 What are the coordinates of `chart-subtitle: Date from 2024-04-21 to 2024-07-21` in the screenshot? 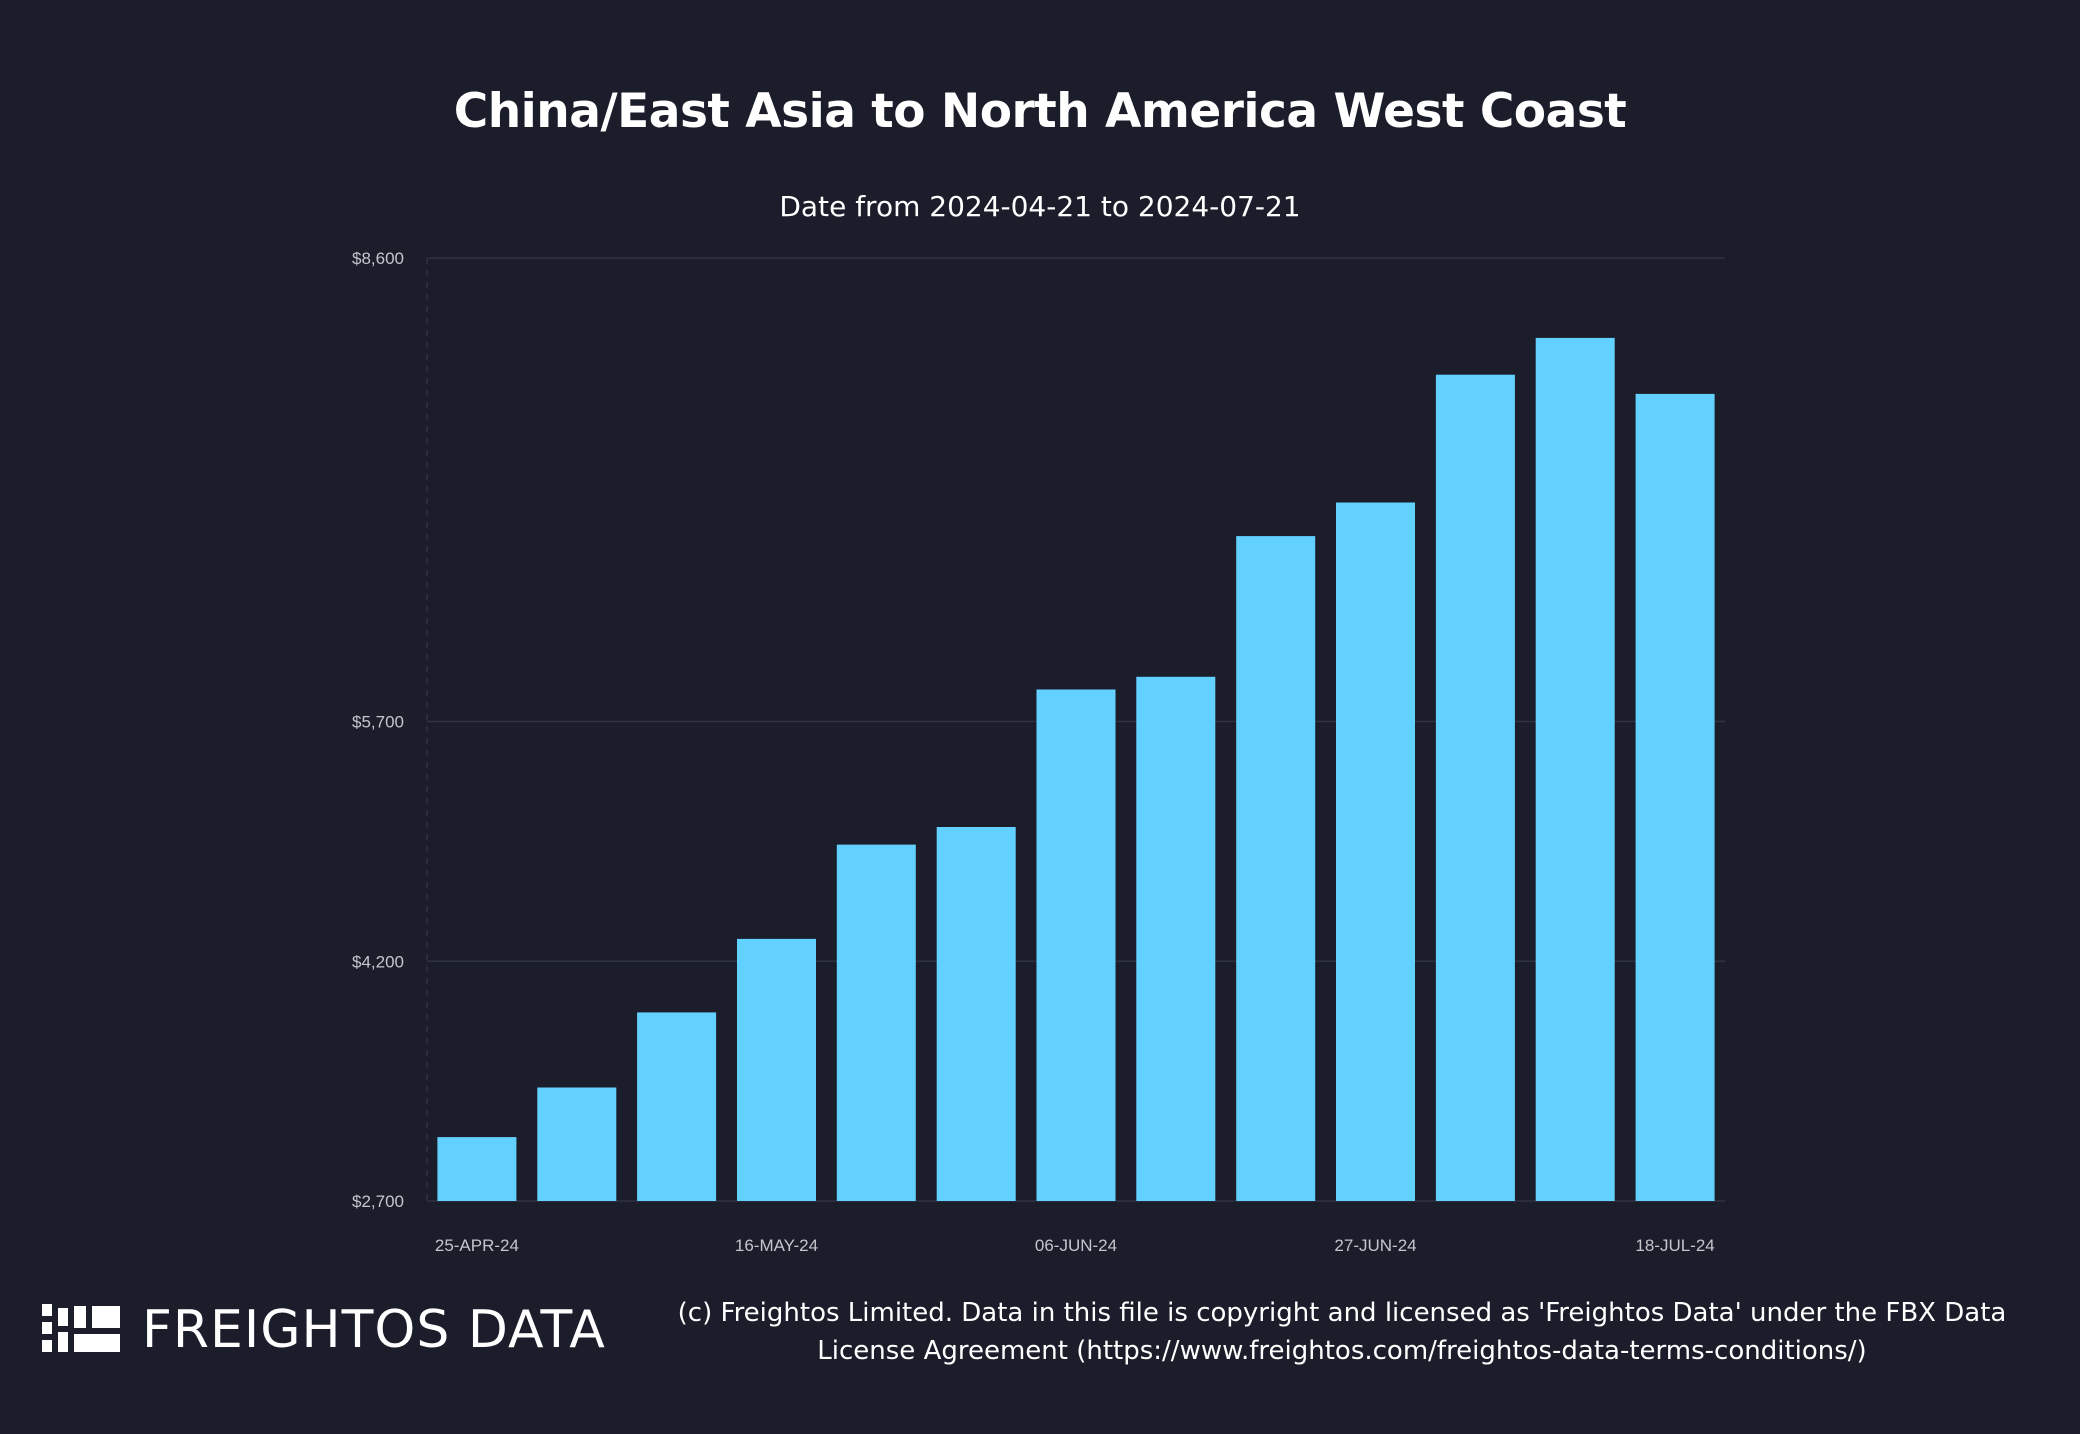 It's located at (1040, 206).